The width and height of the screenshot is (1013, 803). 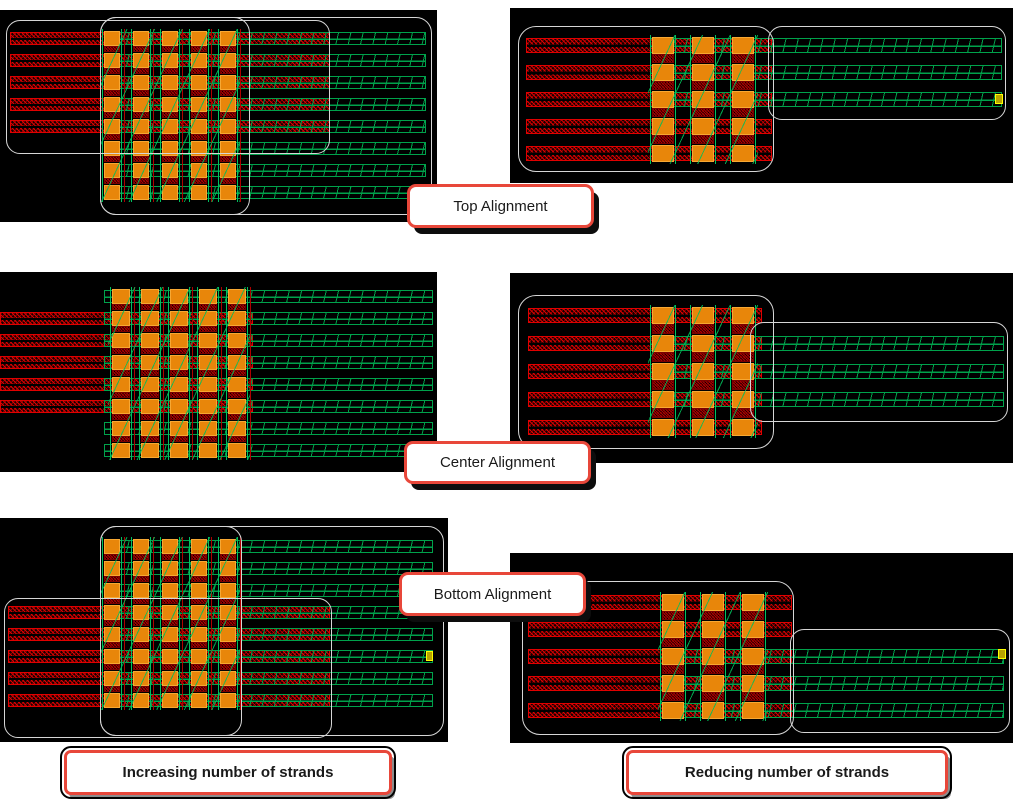 I want to click on panel-top-alignment-reducing, so click(x=761, y=95).